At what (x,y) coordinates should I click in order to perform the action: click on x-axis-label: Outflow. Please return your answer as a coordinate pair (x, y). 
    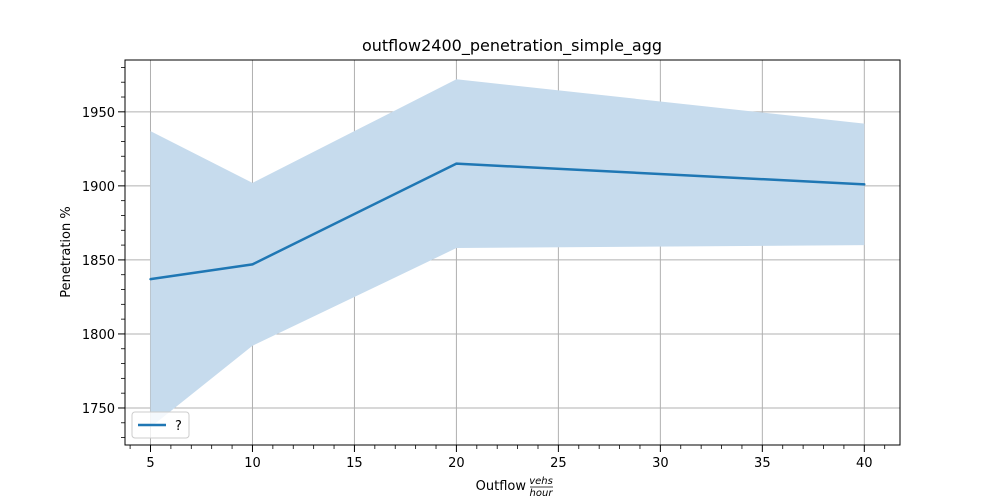
    Looking at the image, I should click on (501, 486).